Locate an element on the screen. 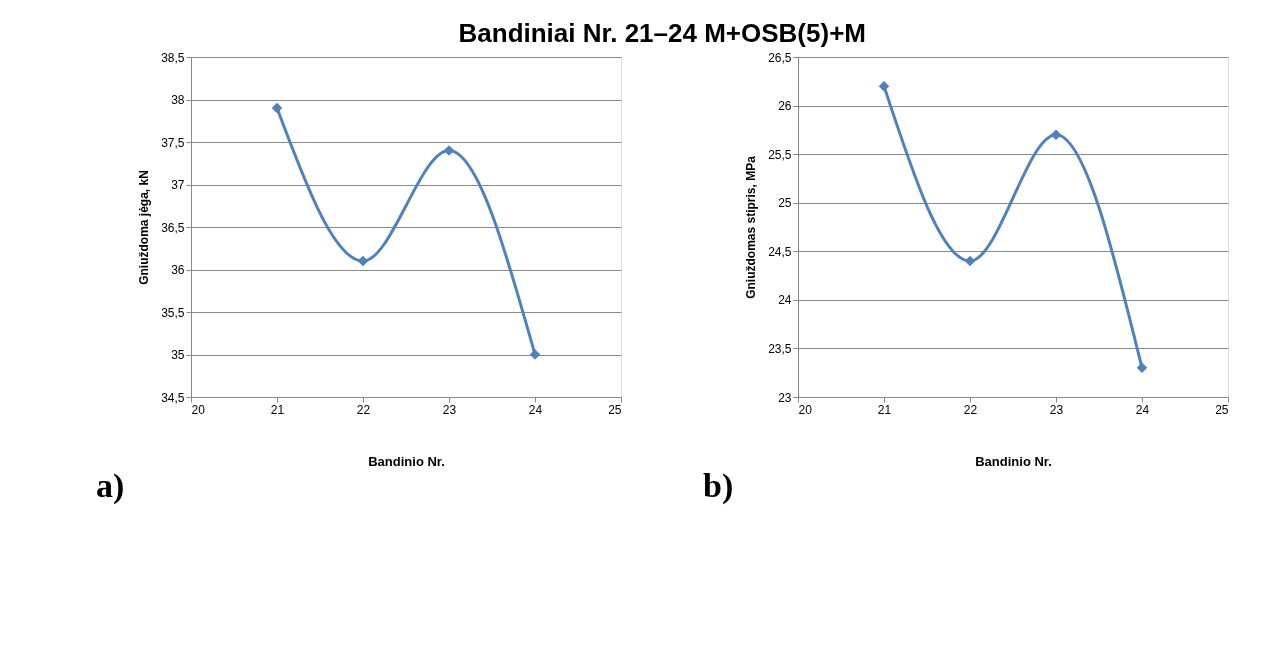  y-axis-title: Gniuždomas stipris, MPa is located at coordinates (751, 227).